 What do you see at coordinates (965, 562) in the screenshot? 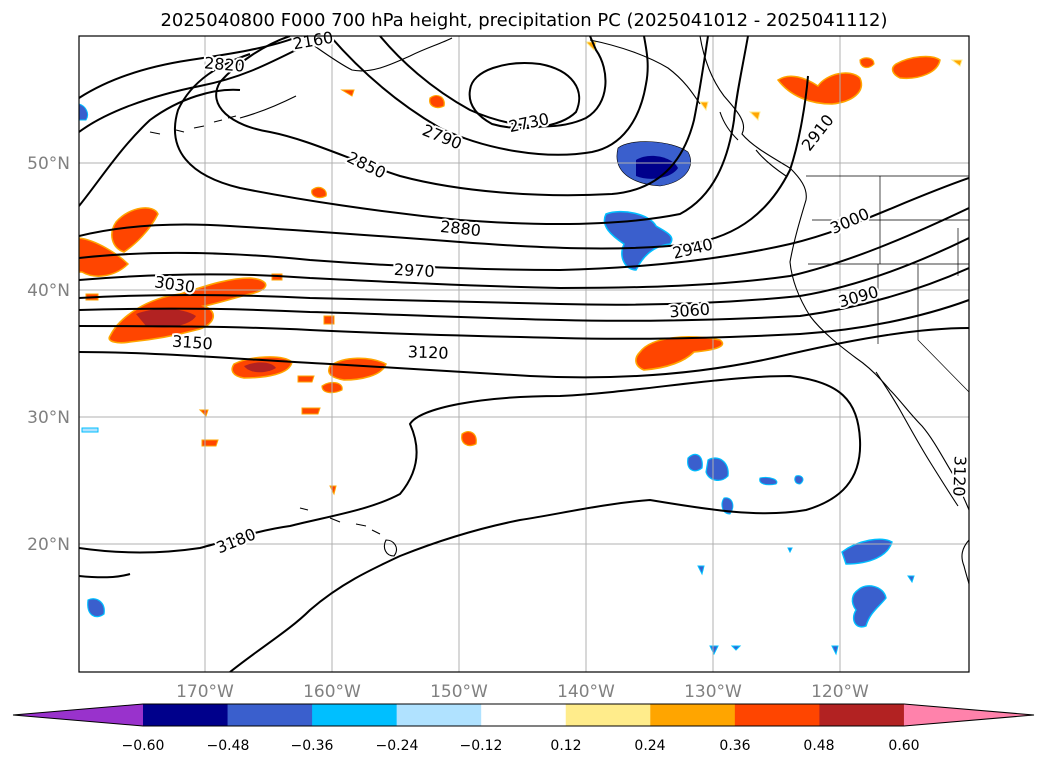
I see `coastline-mexico` at bounding box center [965, 562].